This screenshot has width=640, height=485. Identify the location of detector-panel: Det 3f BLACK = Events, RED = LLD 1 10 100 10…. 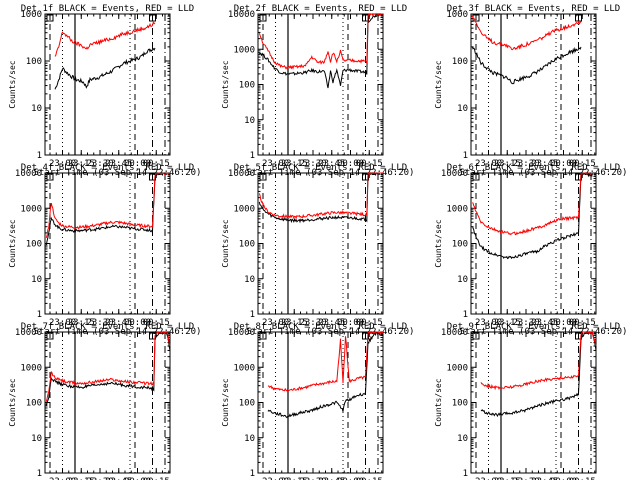
(530, 91).